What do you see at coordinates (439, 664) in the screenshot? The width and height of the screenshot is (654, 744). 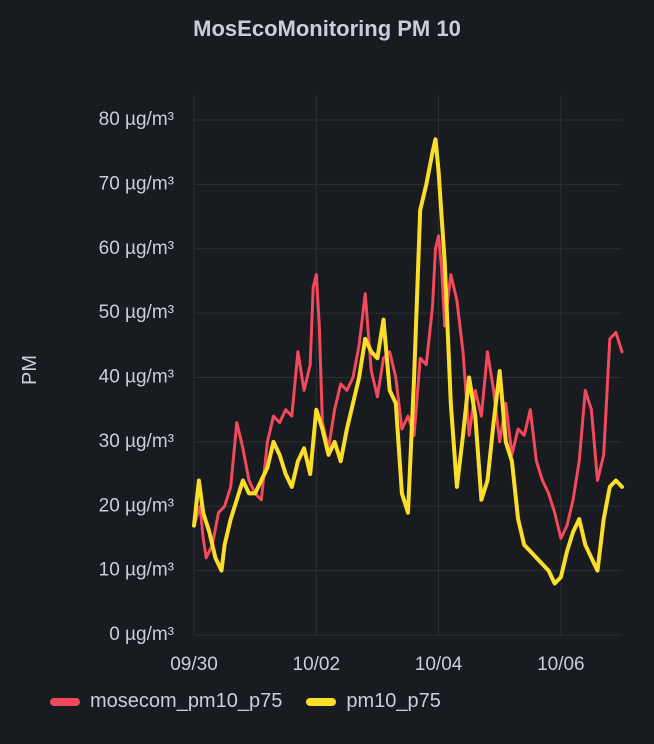 I see `x-tick-label: 10/04` at bounding box center [439, 664].